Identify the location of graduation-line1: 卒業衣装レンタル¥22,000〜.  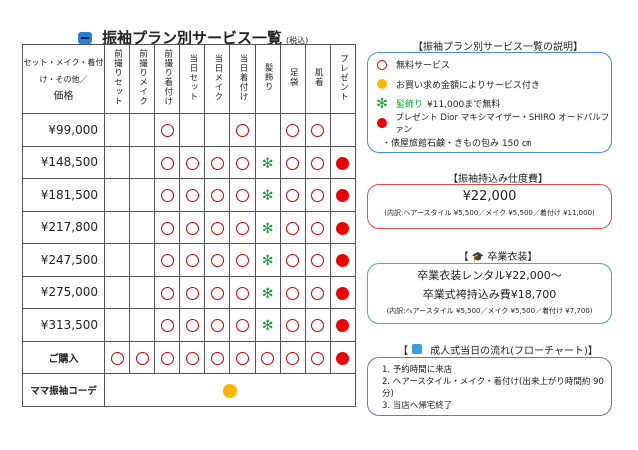
(489, 275).